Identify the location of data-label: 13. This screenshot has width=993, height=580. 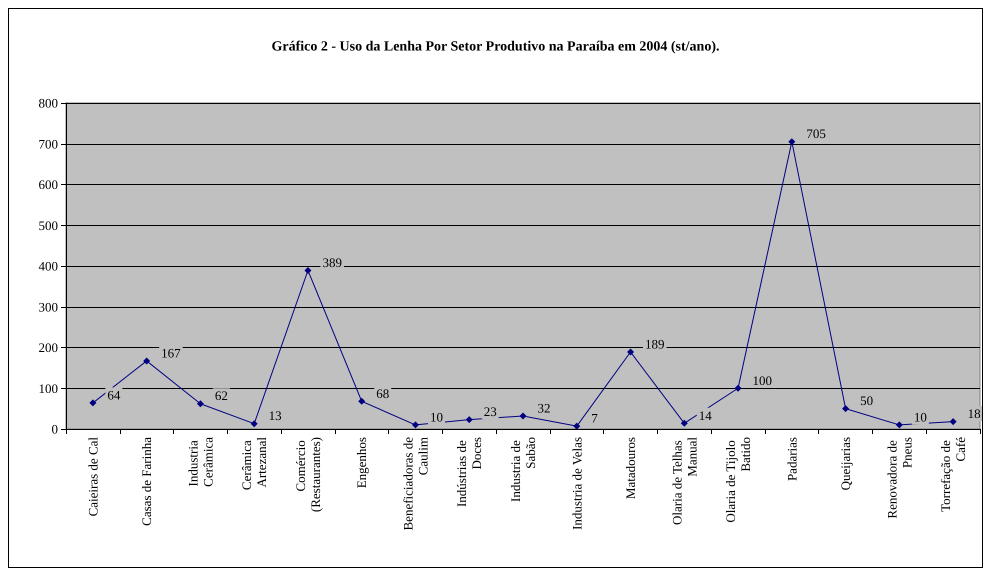
(275, 416).